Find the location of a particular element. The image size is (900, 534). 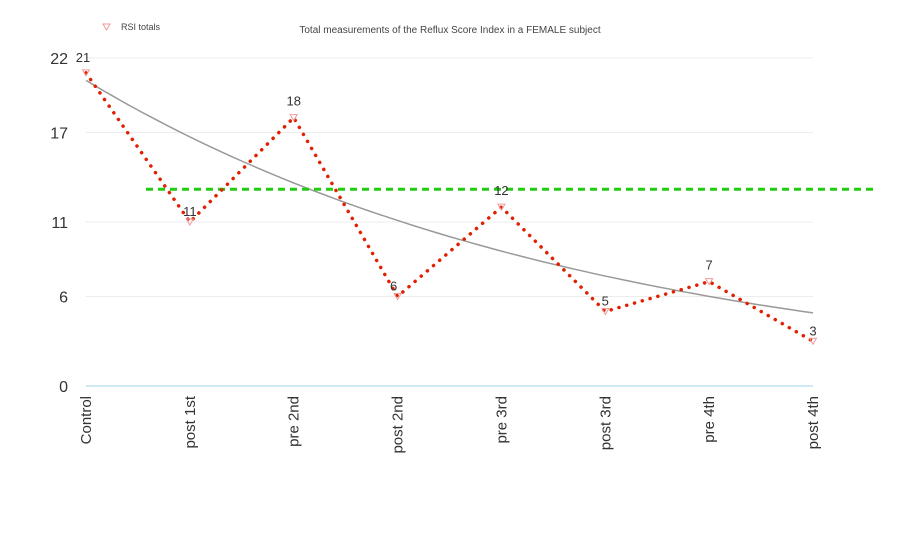

x-tick-label: post 4th is located at coordinates (813, 422).